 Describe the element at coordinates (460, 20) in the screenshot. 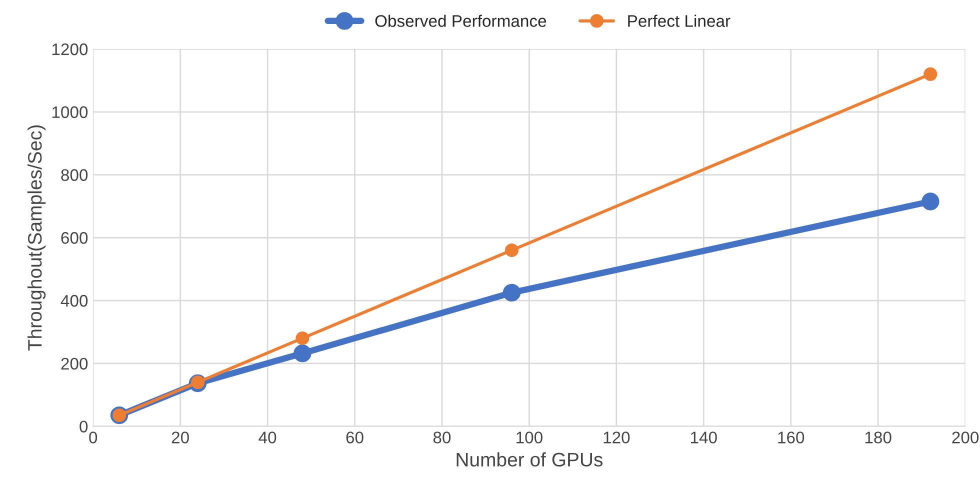

I see `legend-label: Observed Performance` at that location.